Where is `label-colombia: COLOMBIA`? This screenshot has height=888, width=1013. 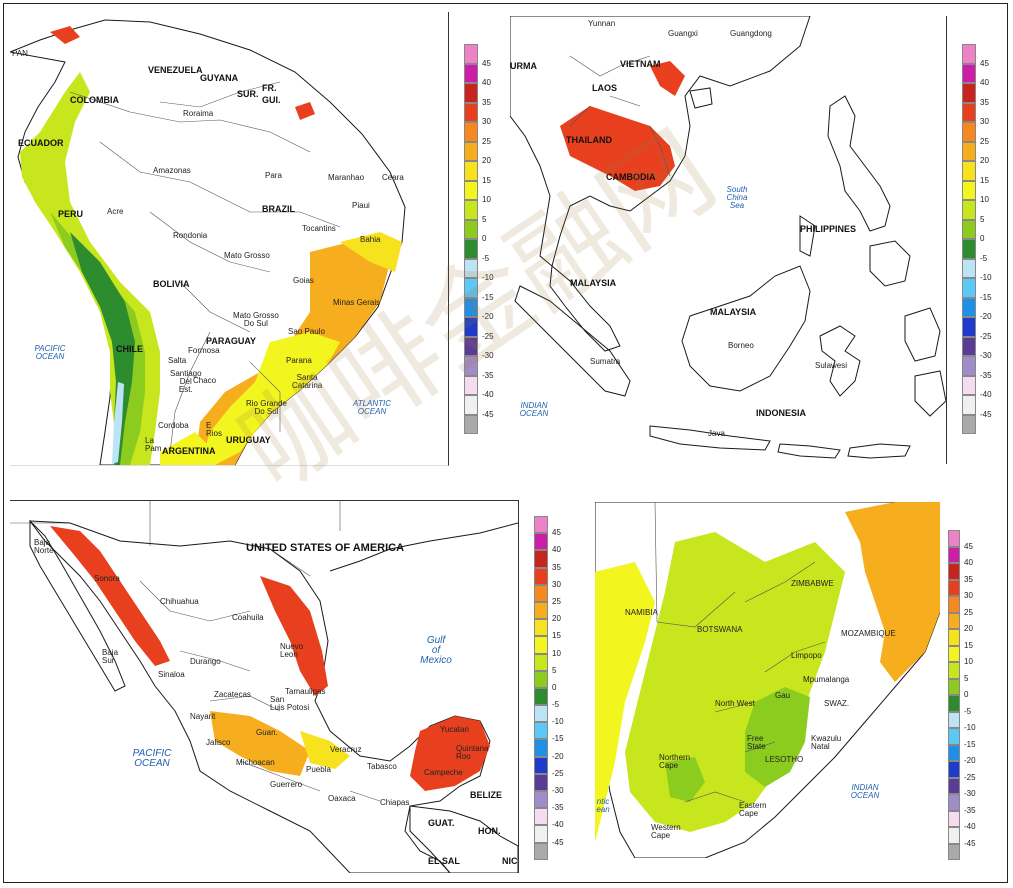
label-colombia: COLOMBIA is located at coordinates (94, 100).